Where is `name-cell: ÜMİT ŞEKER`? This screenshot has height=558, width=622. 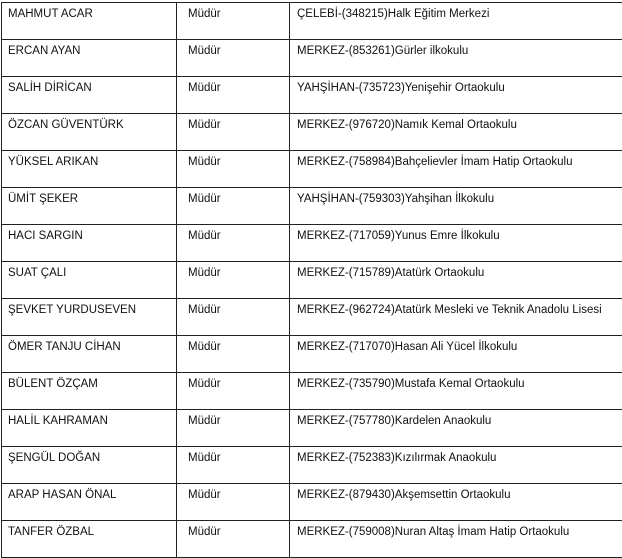 name-cell: ÜMİT ŞEKER is located at coordinates (89, 206).